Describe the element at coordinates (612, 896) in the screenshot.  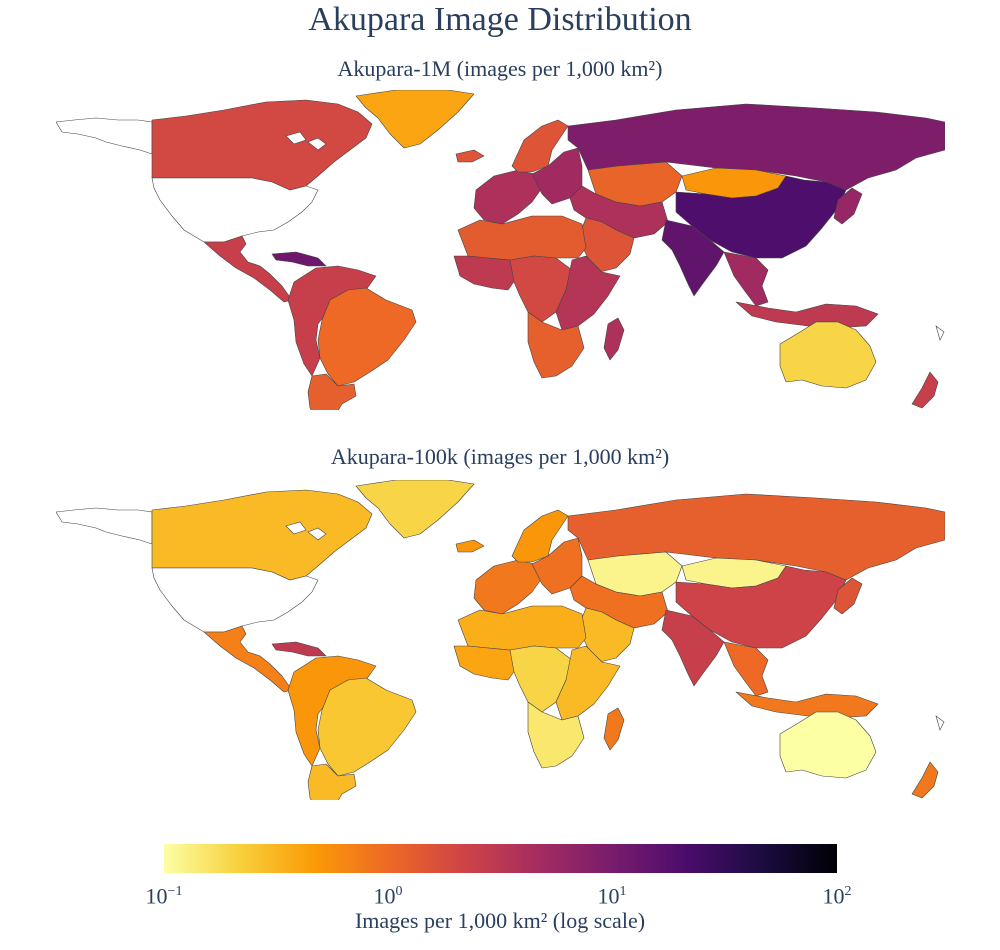
I see `colorbar-tick-2: 10¹` at that location.